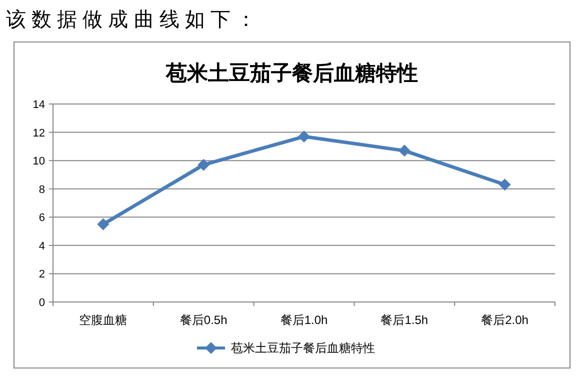 The height and width of the screenshot is (384, 587). What do you see at coordinates (131, 20) in the screenshot?
I see `annotation: 该 数 据 做 成 曲 线 如 下 ：` at bounding box center [131, 20].